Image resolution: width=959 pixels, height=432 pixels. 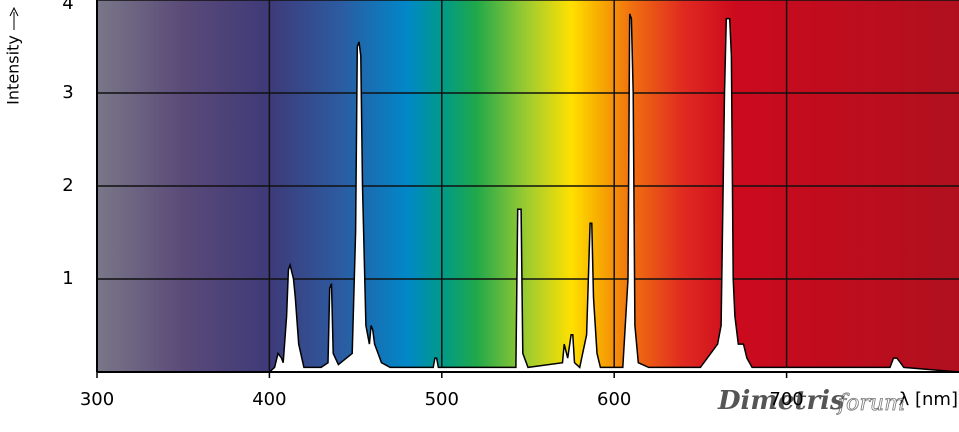 I want to click on y-arrow-head, so click(x=14, y=11).